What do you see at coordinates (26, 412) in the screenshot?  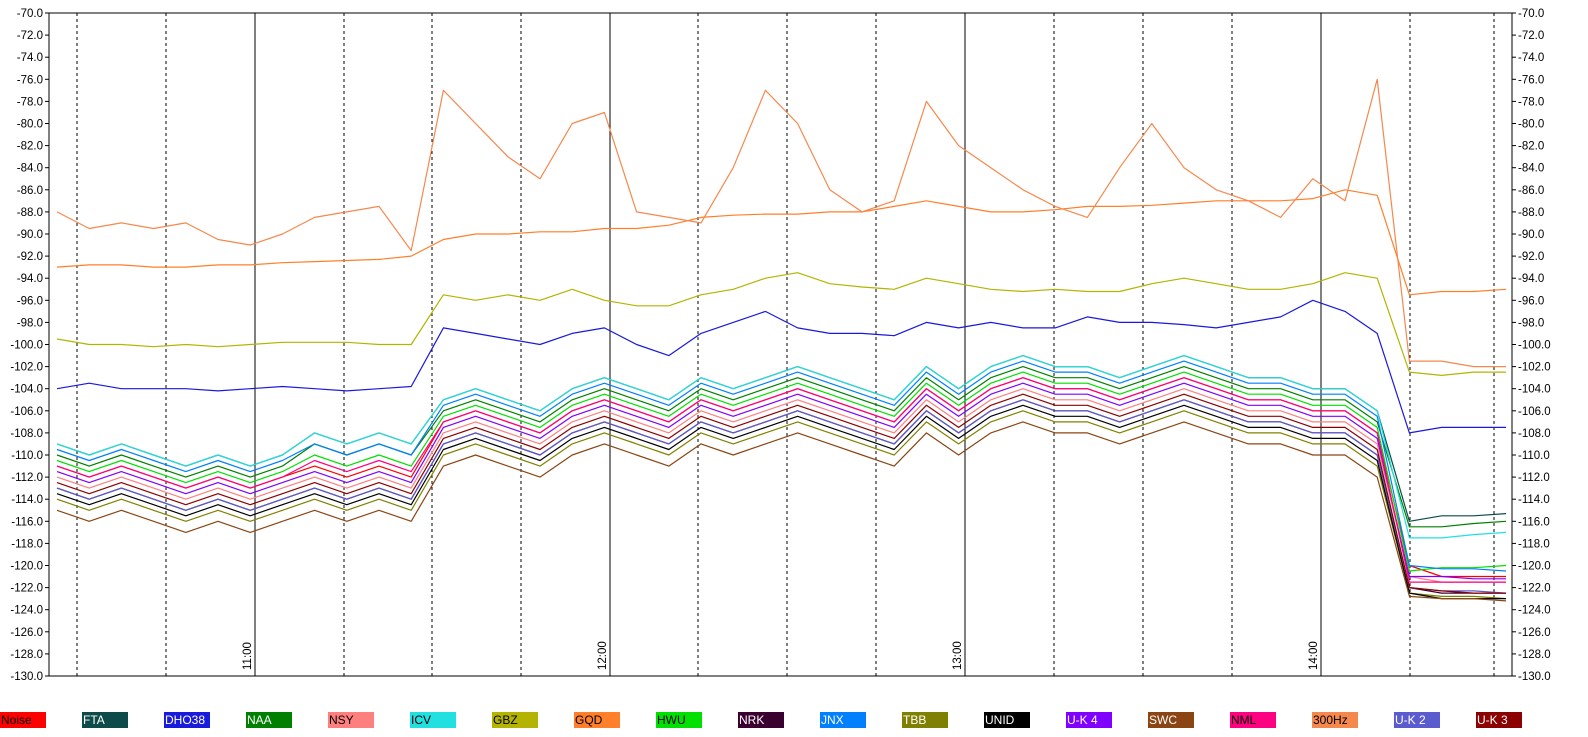 I see `y-tick-label-left: -106.0` at bounding box center [26, 412].